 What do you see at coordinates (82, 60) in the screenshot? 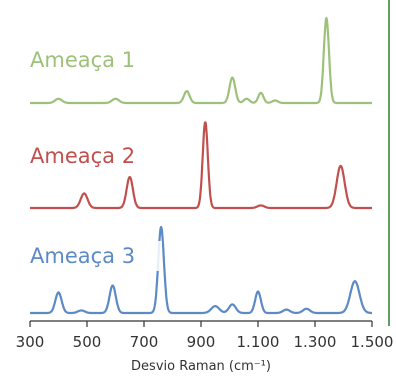
I see `series-label-1: Ameaça 1` at bounding box center [82, 60].